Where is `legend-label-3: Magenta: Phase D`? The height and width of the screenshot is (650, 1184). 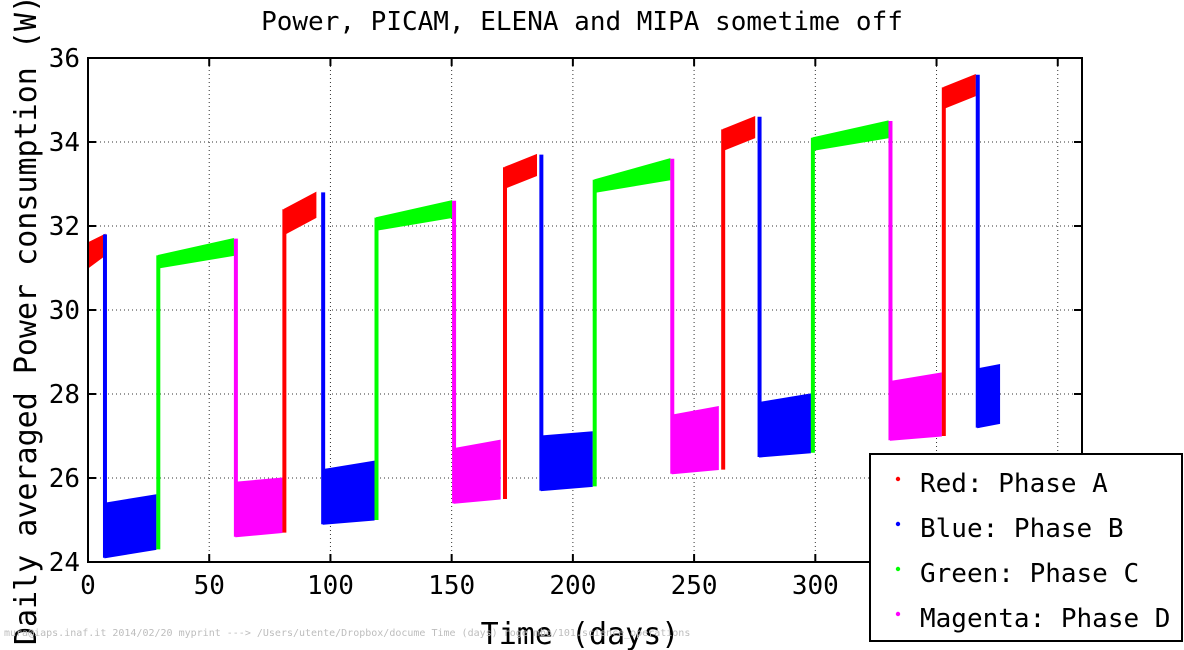
legend-label-3: Magenta: Phase D is located at coordinates (1045, 619).